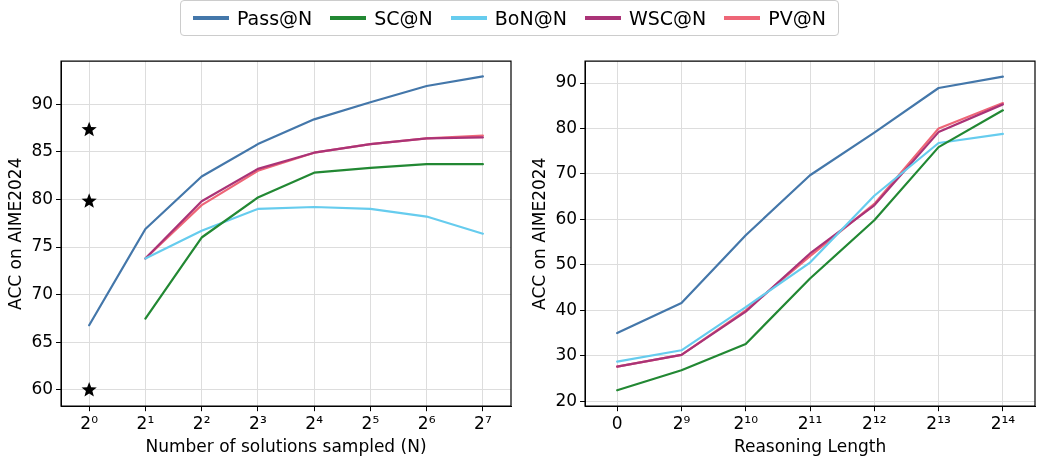 This screenshot has width=1049, height=464. I want to click on legend-label: SC@N, so click(403, 18).